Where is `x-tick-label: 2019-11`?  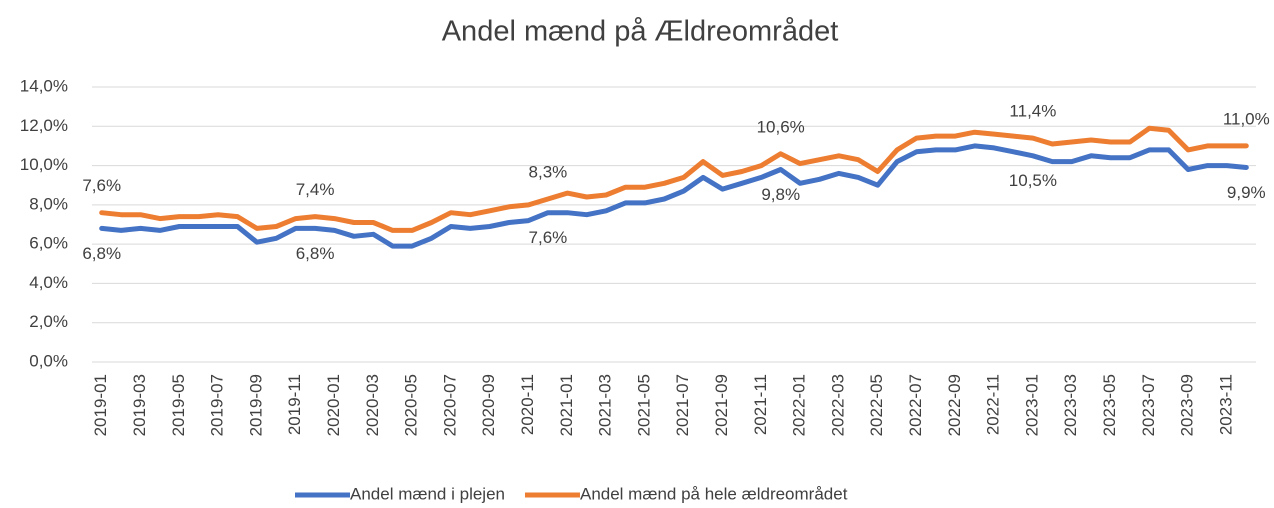
x-tick-label: 2019-11 is located at coordinates (294, 404).